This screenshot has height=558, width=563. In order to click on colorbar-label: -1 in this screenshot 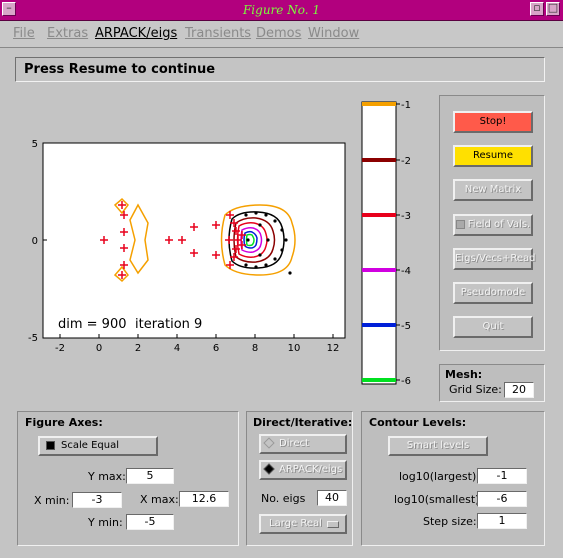, I will do `click(406, 105)`.